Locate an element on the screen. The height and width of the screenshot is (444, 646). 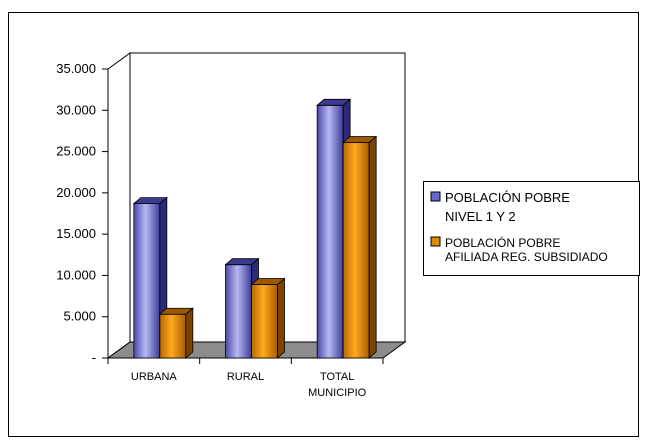
x-category-label: URBANA is located at coordinates (154, 377).